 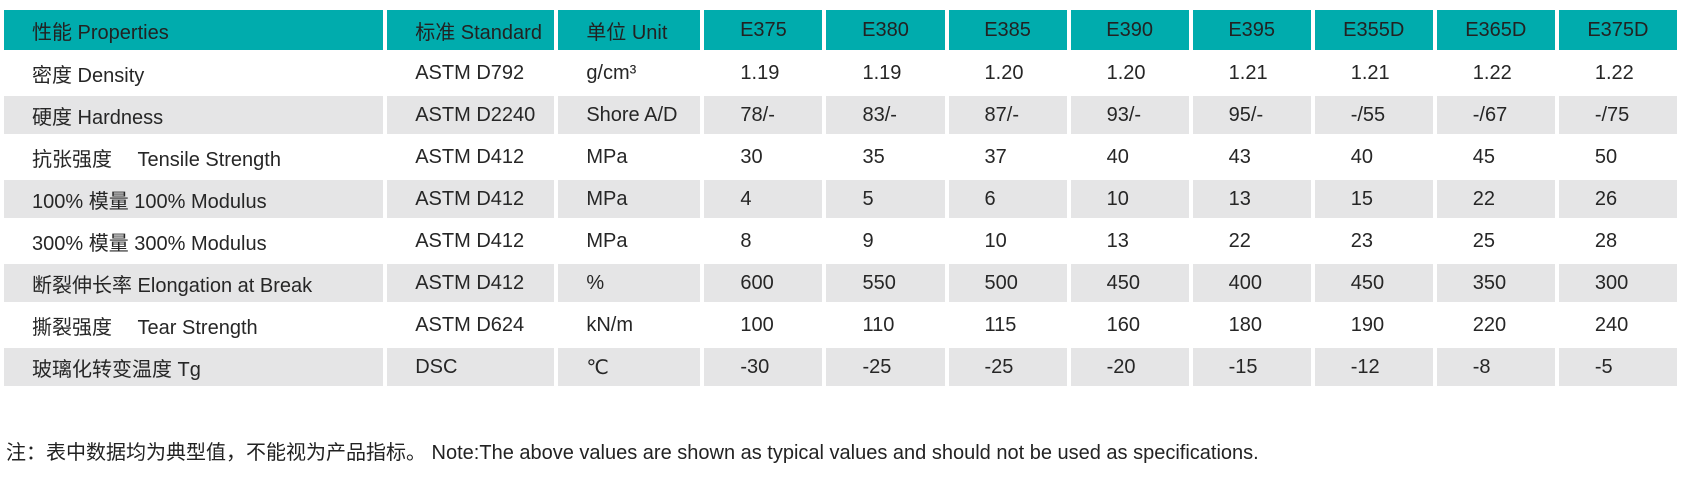 I want to click on value-cell: 37, so click(x=1007, y=157).